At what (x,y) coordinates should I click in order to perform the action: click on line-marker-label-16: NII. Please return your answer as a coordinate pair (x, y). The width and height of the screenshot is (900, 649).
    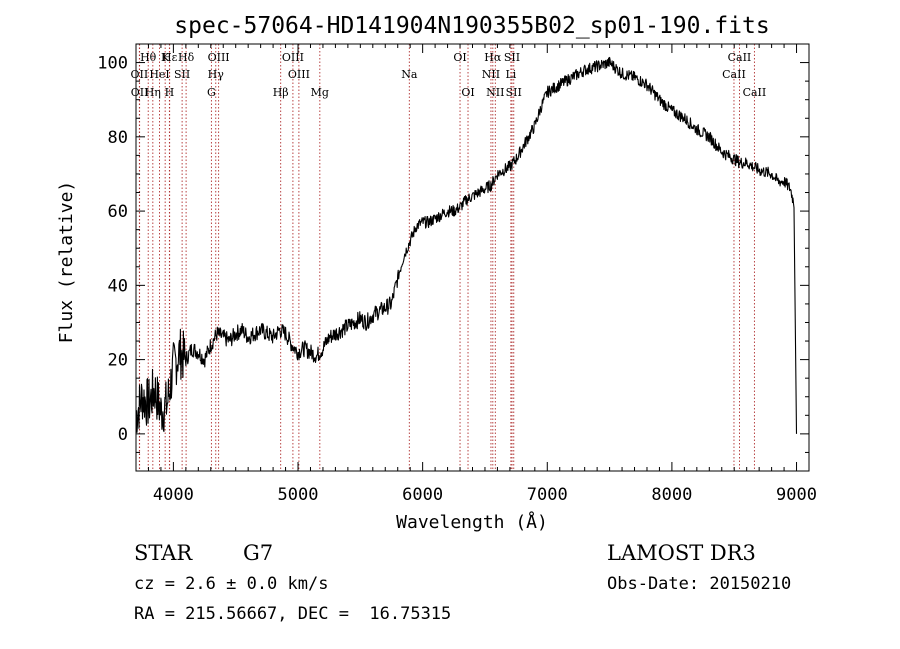
    Looking at the image, I should click on (491, 74).